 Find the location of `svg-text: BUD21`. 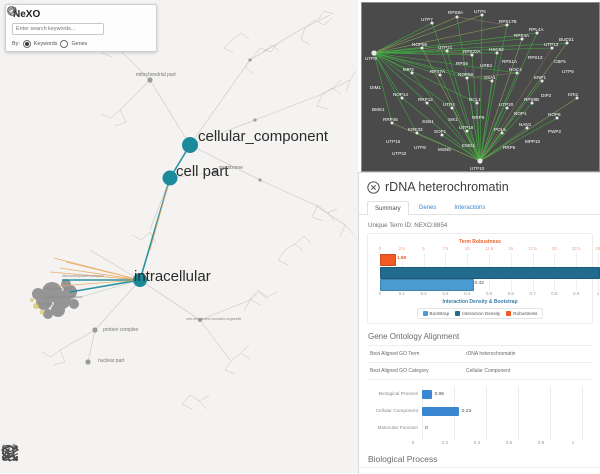

svg-text: BUD21 is located at coordinates (566, 39).